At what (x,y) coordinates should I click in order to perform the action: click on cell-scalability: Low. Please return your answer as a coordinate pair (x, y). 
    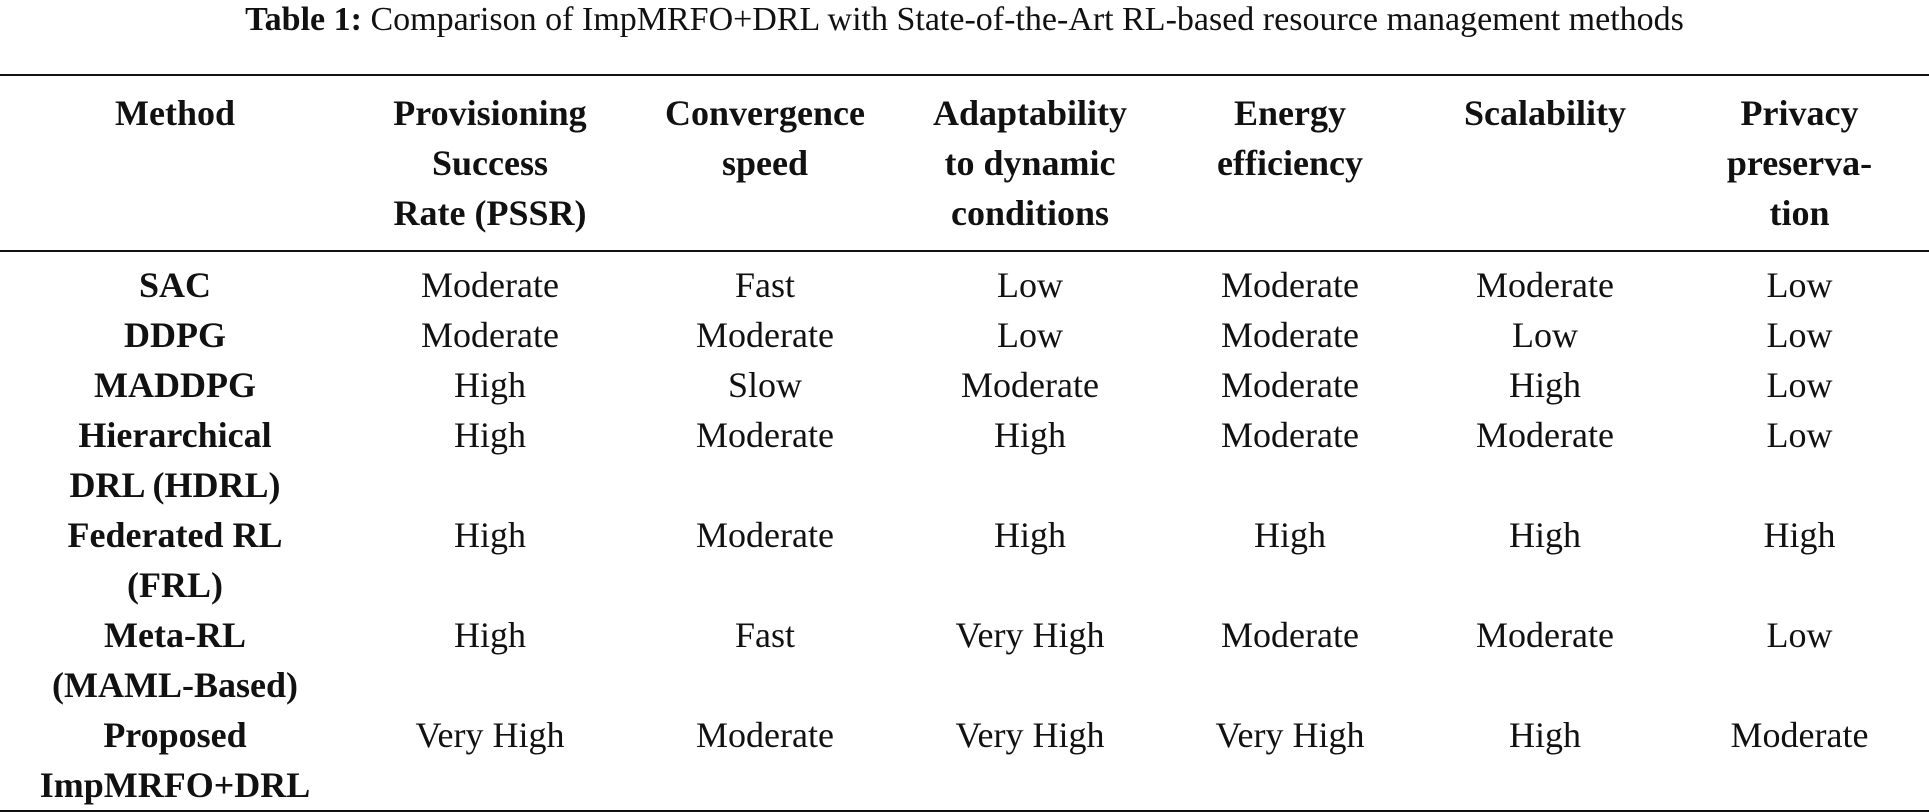
    Looking at the image, I should click on (1545, 335).